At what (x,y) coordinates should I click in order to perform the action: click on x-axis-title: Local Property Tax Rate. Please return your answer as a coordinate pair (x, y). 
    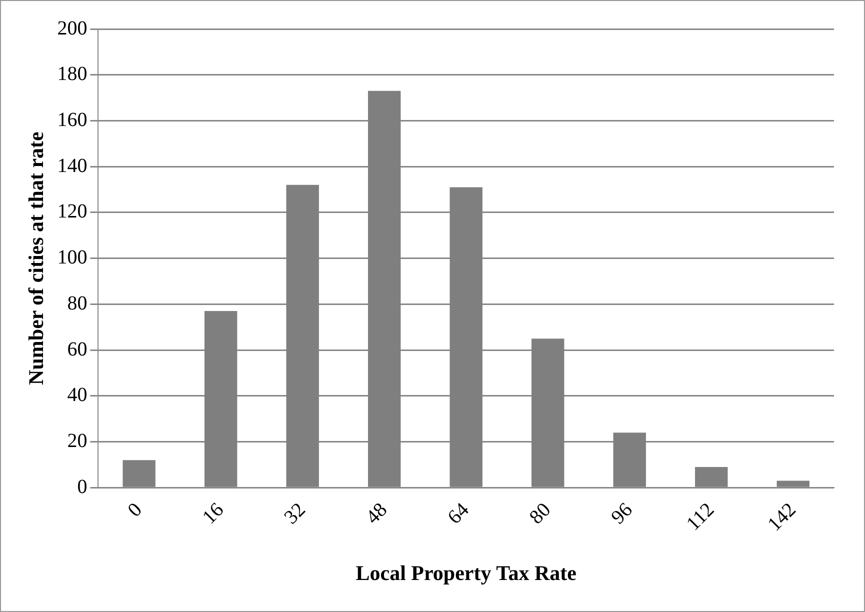
    Looking at the image, I should click on (466, 572).